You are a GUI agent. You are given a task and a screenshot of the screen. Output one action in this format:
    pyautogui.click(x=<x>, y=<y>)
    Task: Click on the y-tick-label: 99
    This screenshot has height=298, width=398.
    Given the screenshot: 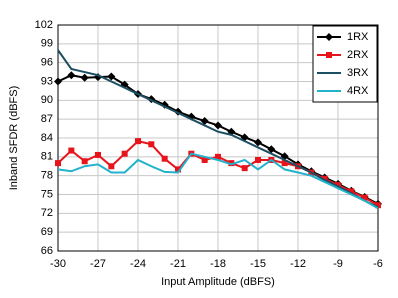 What is the action you would take?
    pyautogui.click(x=47, y=44)
    